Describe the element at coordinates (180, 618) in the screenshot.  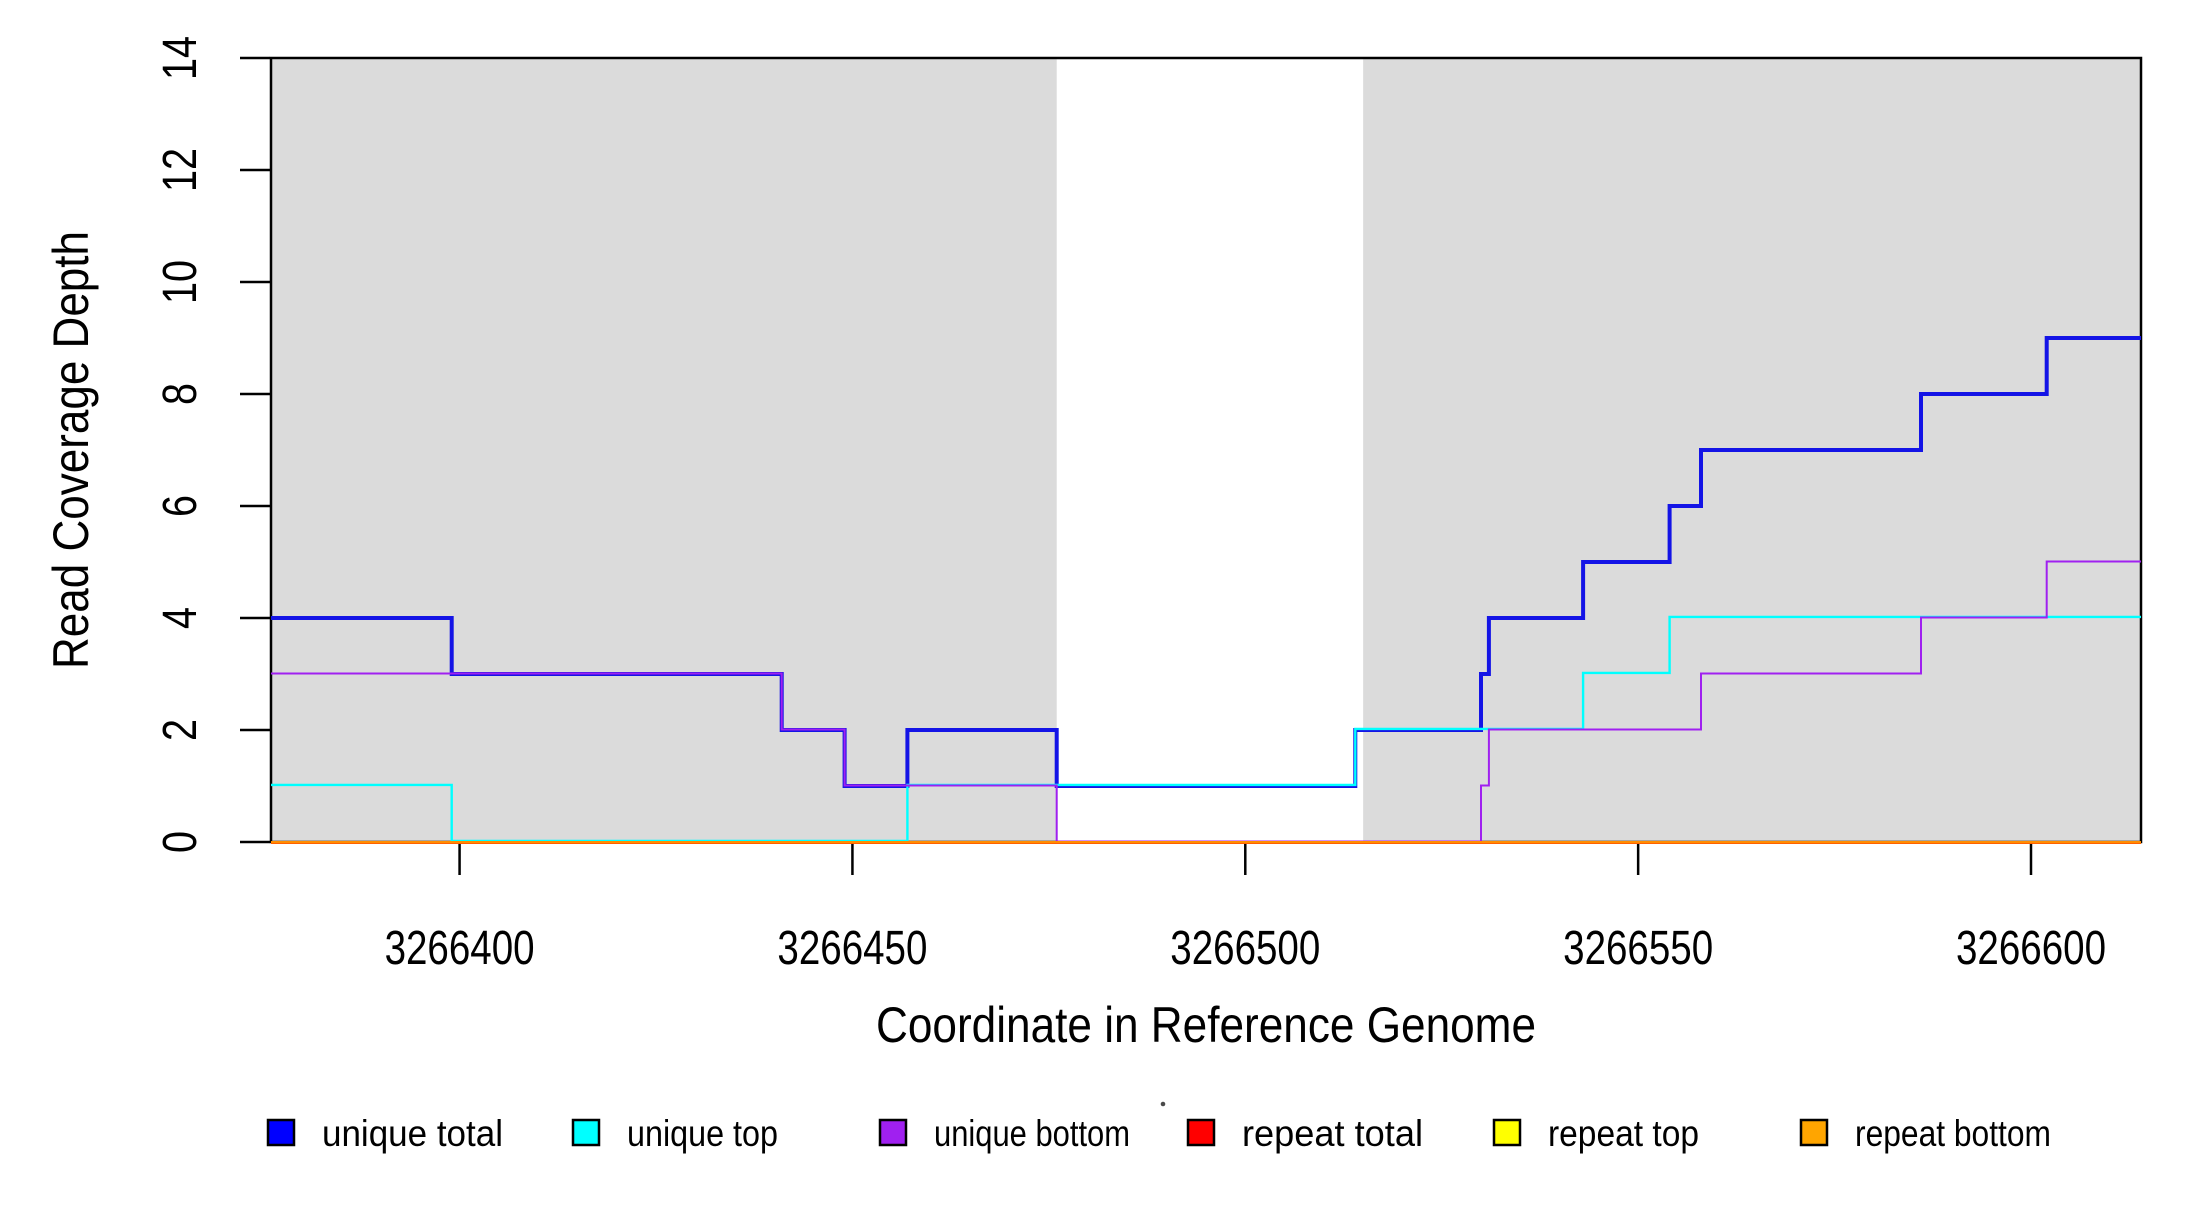
I see `y-tick-label: 4` at that location.